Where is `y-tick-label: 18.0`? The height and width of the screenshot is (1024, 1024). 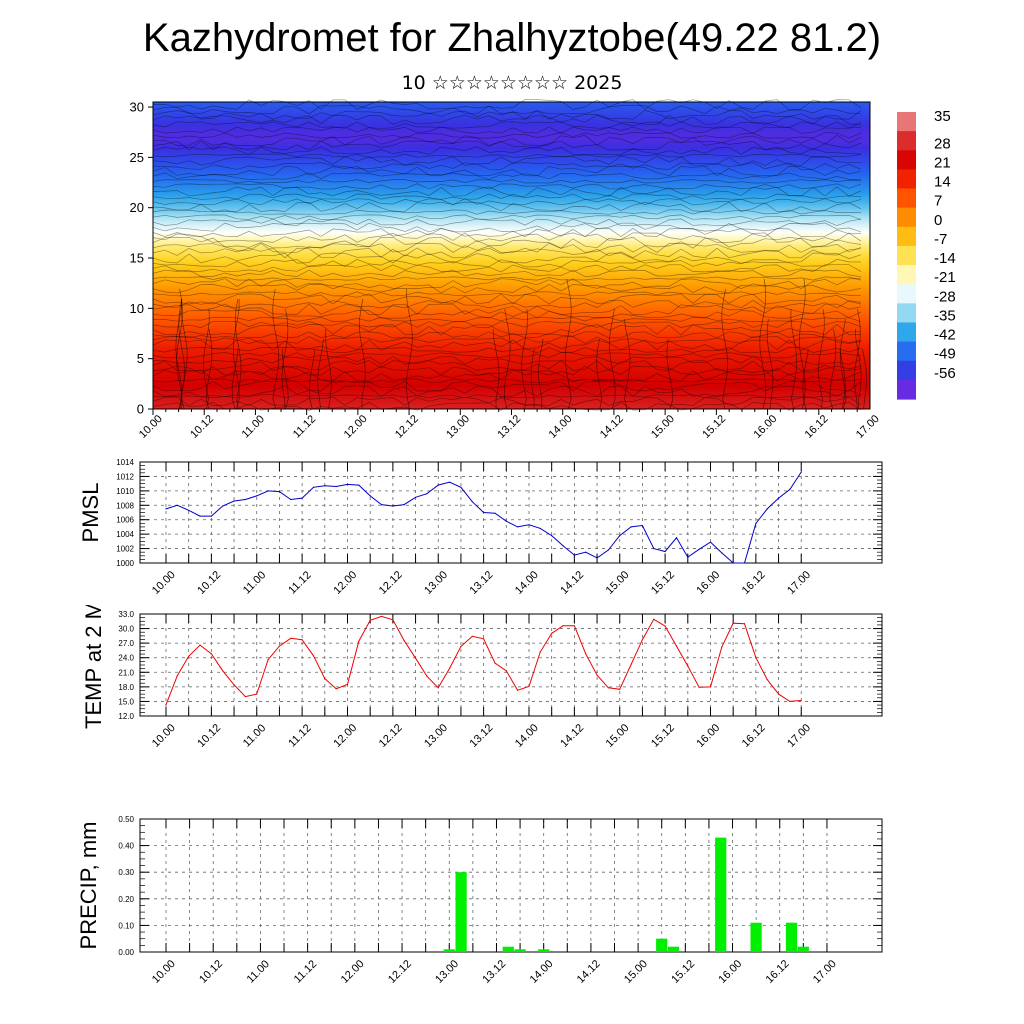 y-tick-label: 18.0 is located at coordinates (126, 687).